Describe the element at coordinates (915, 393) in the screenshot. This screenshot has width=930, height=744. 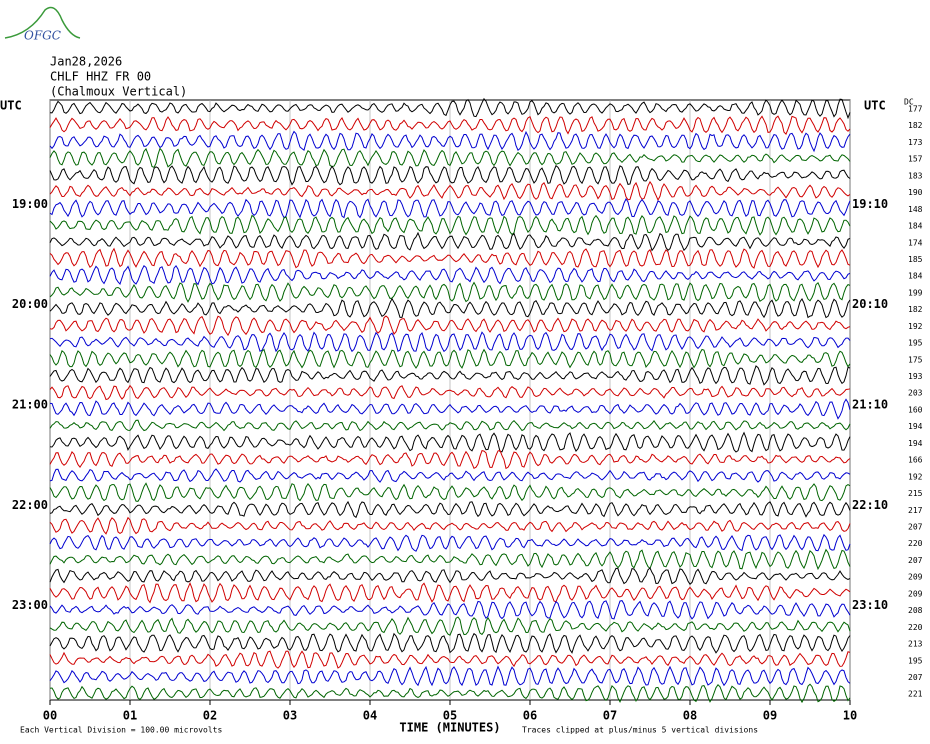
I see `dc-value: 203` at that location.